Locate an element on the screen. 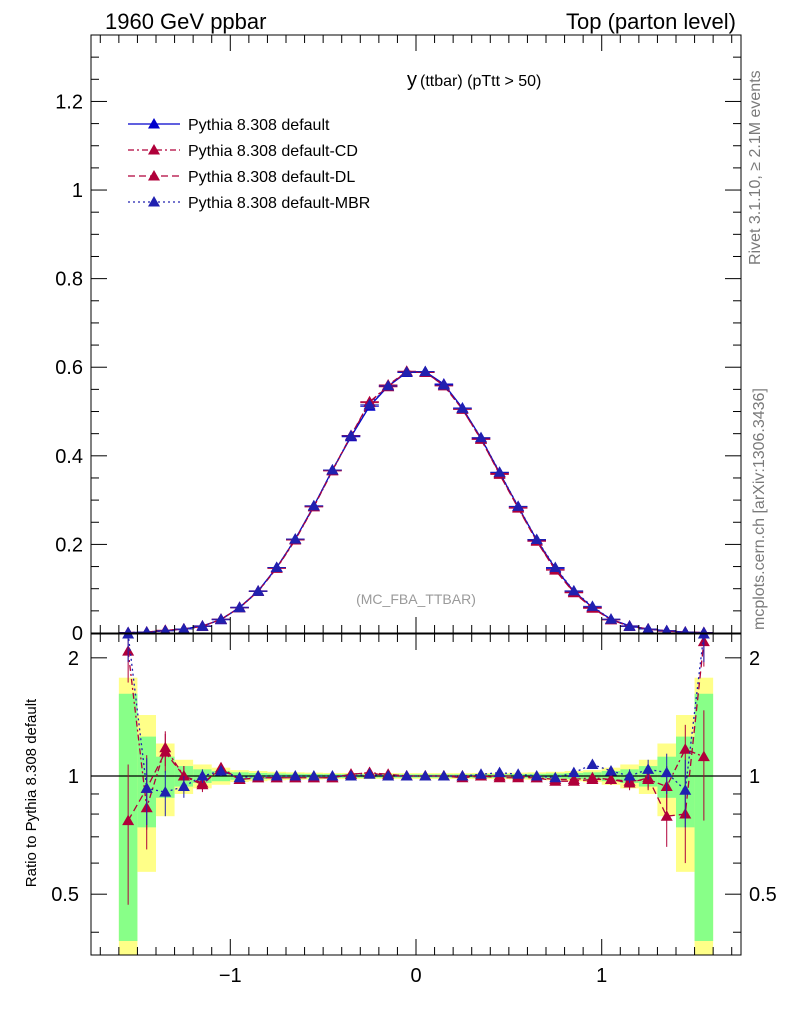  x-tick-label: −1 is located at coordinates (230, 976).